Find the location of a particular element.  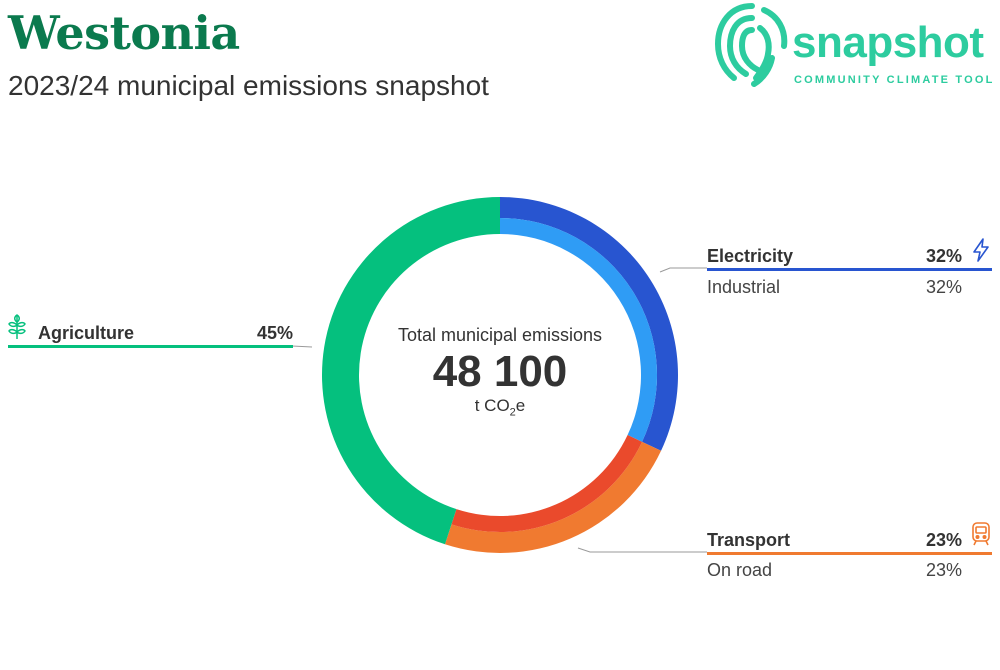

electricity-slice is located at coordinates (589, 324).